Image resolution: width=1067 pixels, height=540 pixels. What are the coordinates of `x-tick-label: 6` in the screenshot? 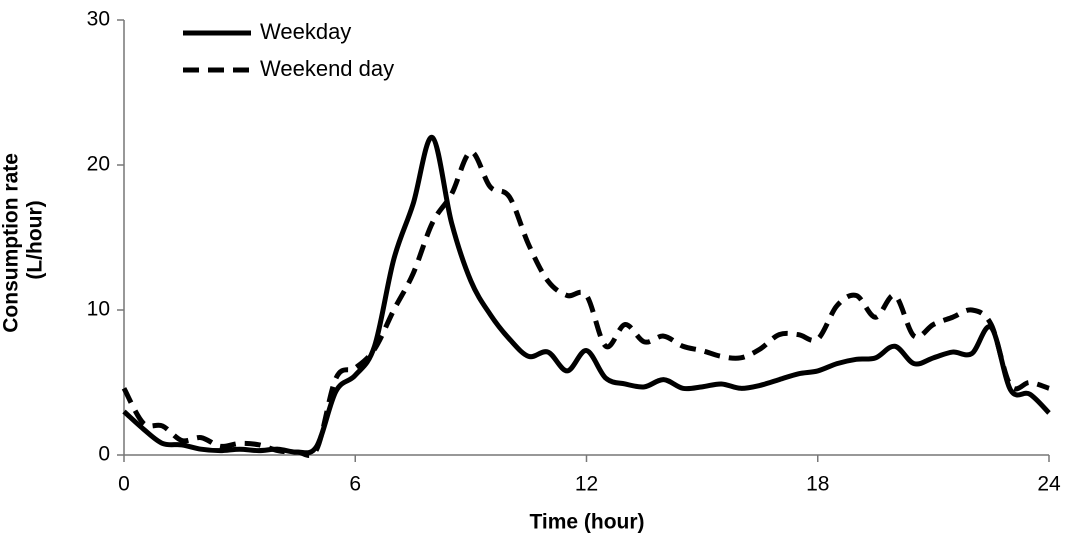 It's located at (355, 484).